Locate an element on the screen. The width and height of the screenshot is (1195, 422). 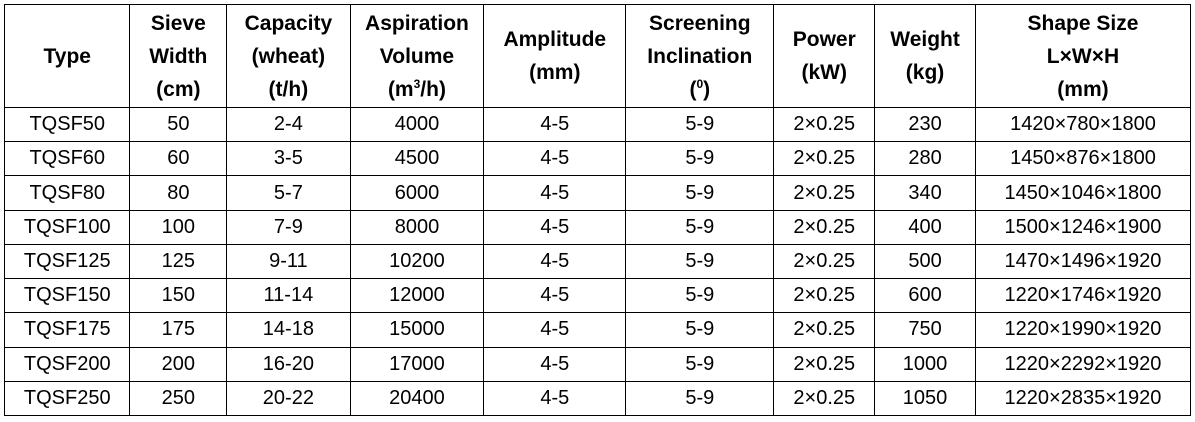
cell-capacity: 9-11 is located at coordinates (288, 261).